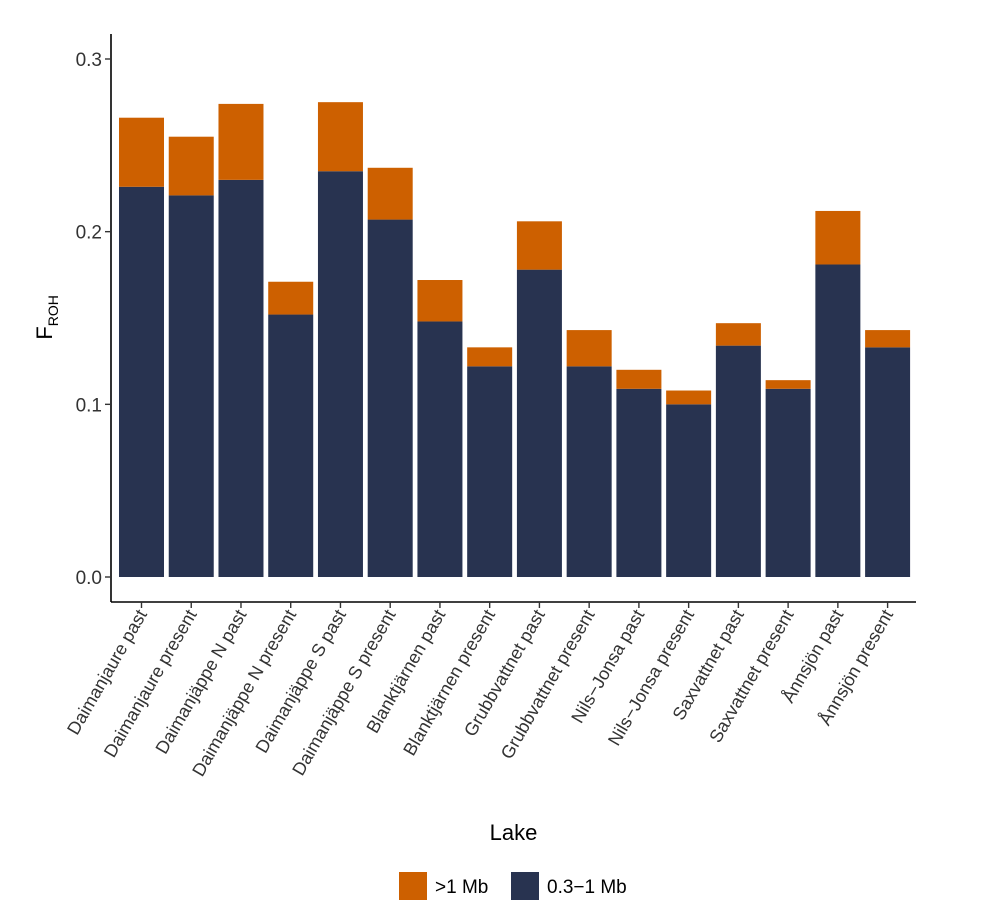 The height and width of the screenshot is (921, 990). What do you see at coordinates (89, 578) in the screenshot?
I see `y-tick-label-0: 0.0` at bounding box center [89, 578].